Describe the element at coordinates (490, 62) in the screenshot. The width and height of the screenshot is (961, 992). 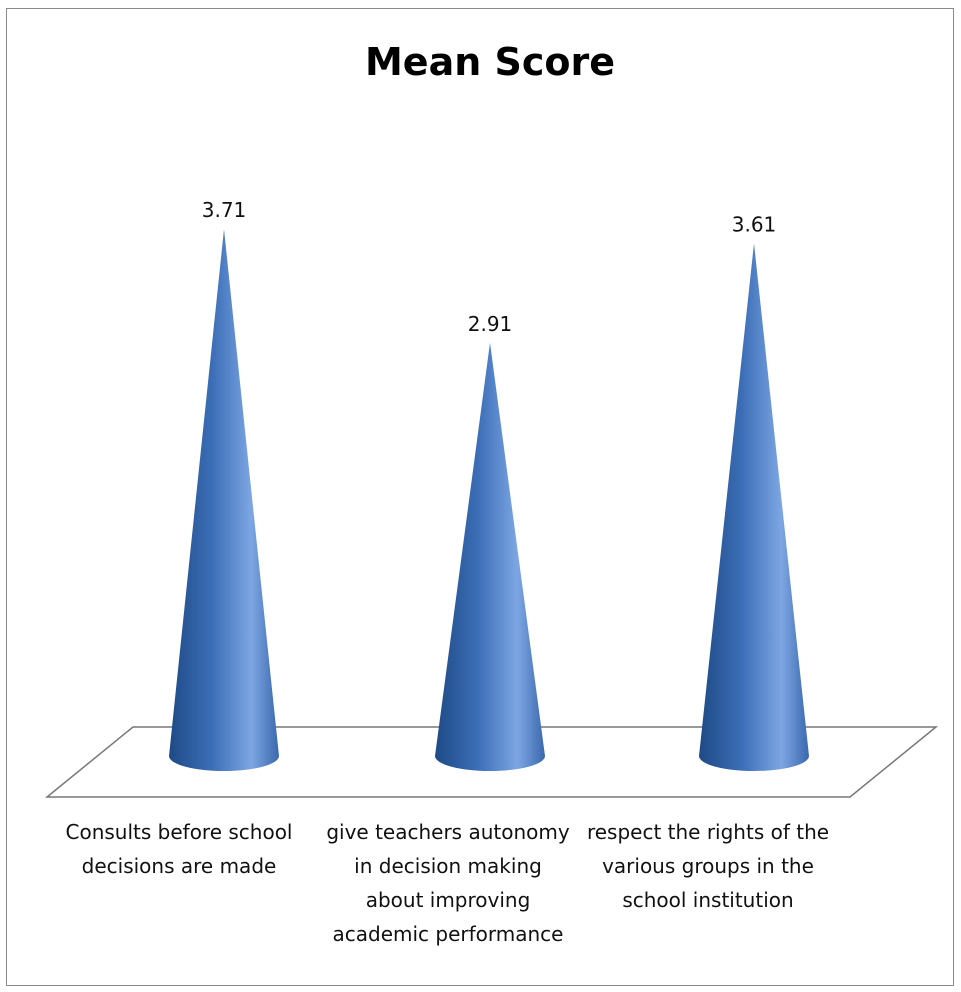
I see `chart-title: Mean Score` at that location.